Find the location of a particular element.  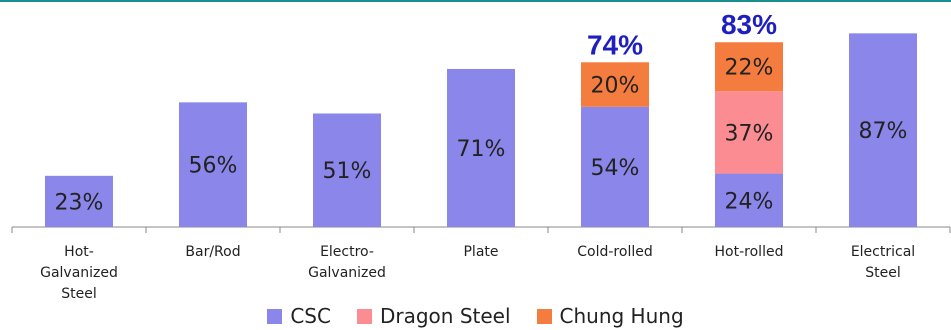

x-tick-label: Hot- Galvanized Steel is located at coordinates (79, 273).